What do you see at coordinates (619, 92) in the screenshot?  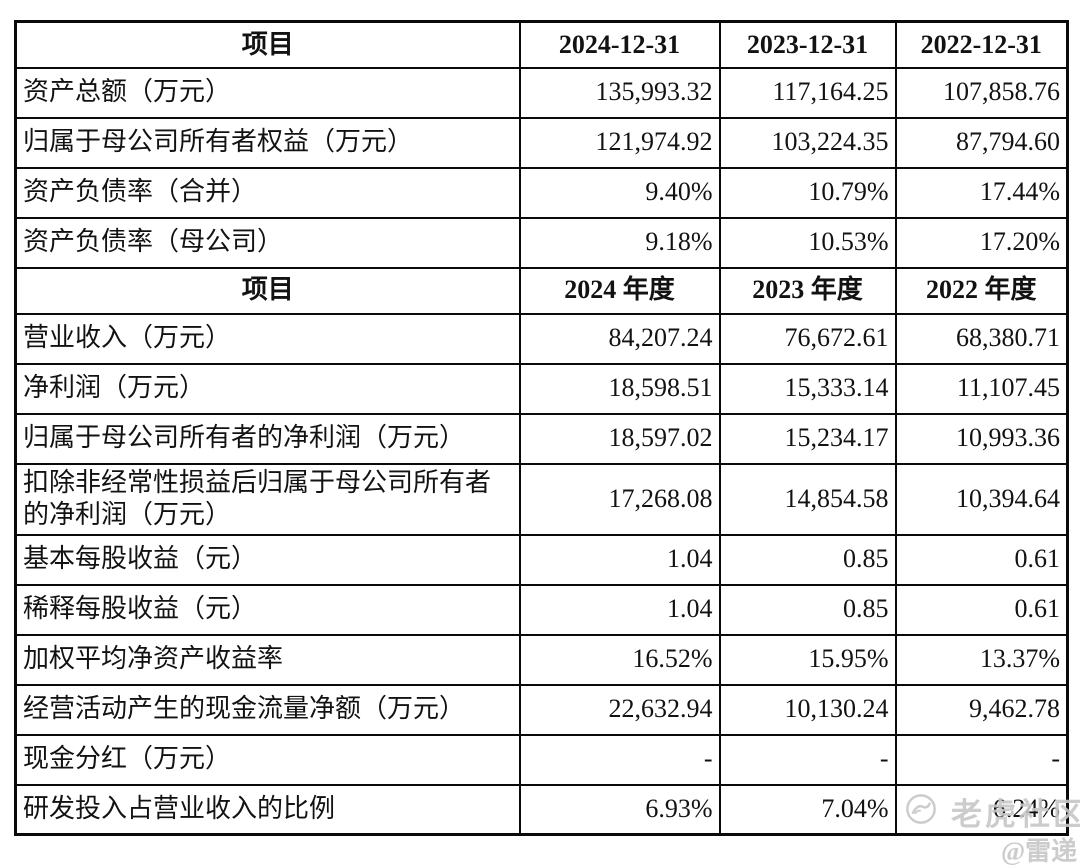 I see `cell-value: 135,993.32` at bounding box center [619, 92].